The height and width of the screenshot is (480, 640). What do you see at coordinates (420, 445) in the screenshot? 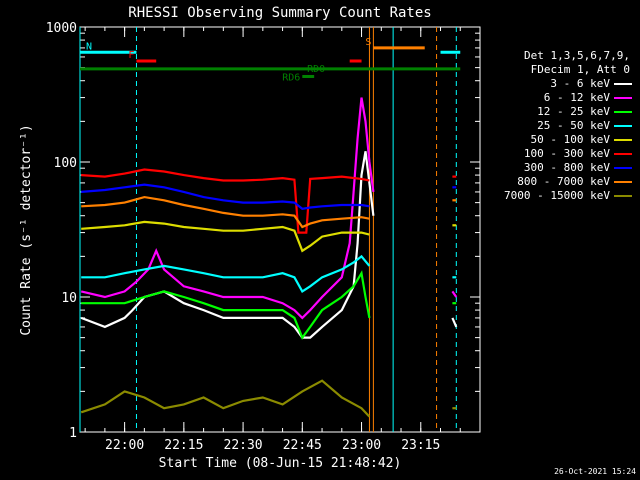
I see `x-tick-label: 23:15` at bounding box center [420, 445].